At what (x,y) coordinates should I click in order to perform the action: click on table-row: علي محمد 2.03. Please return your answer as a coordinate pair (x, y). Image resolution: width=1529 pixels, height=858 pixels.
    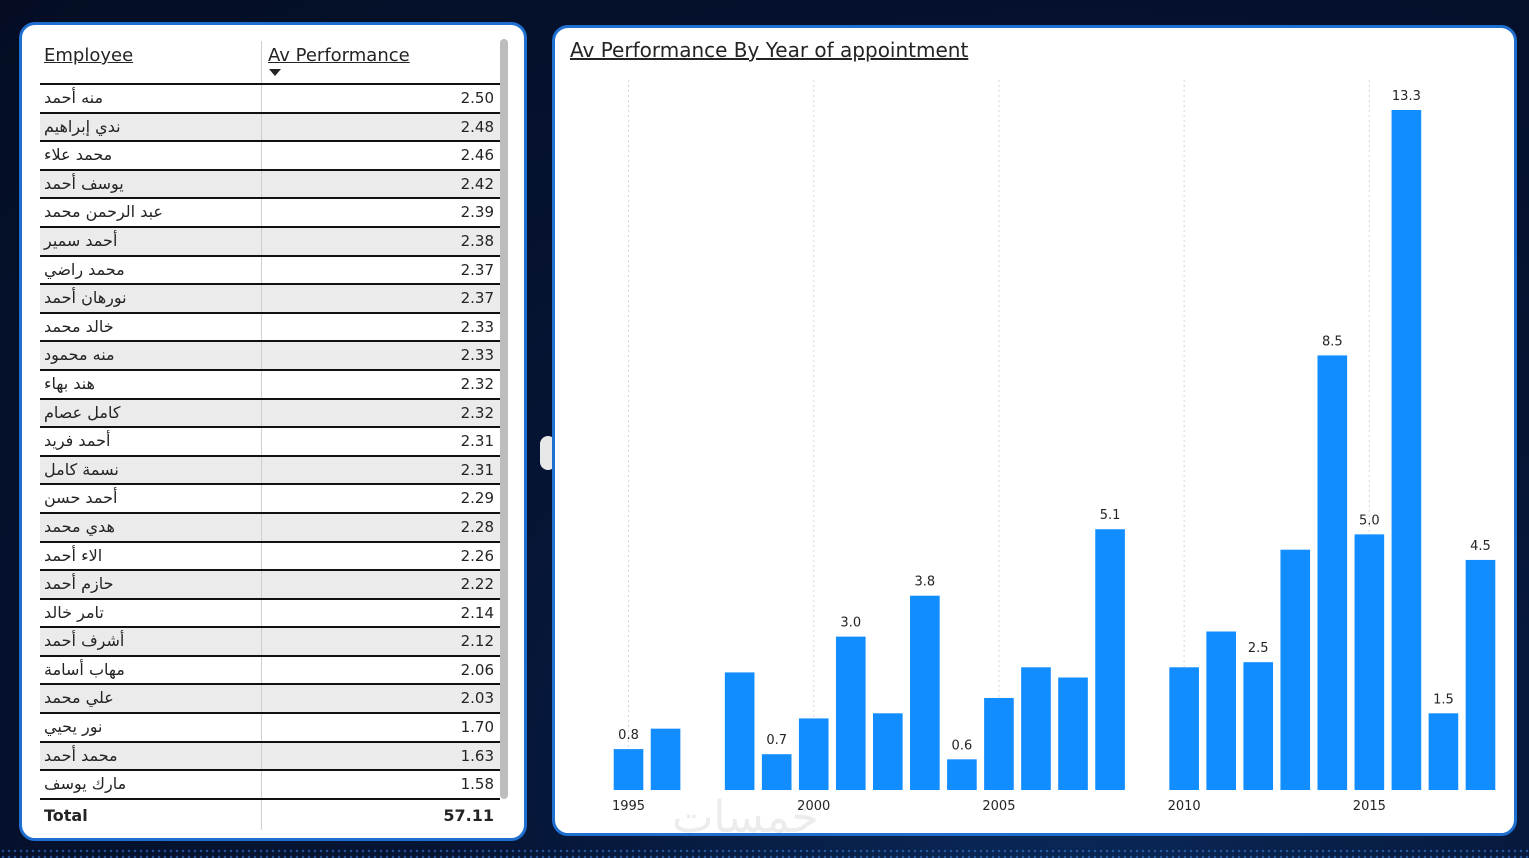
    Looking at the image, I should click on (270, 700).